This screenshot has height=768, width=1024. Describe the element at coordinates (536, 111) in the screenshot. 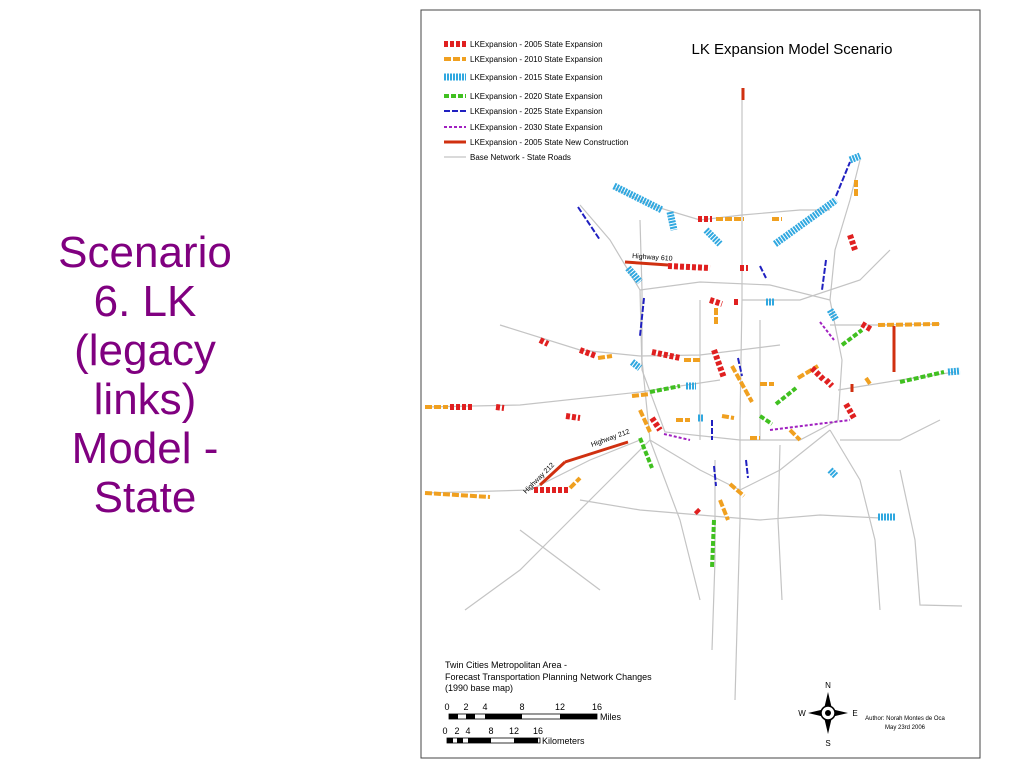

I see `legend-label: LKExpansion - 2025 State Expansion` at that location.